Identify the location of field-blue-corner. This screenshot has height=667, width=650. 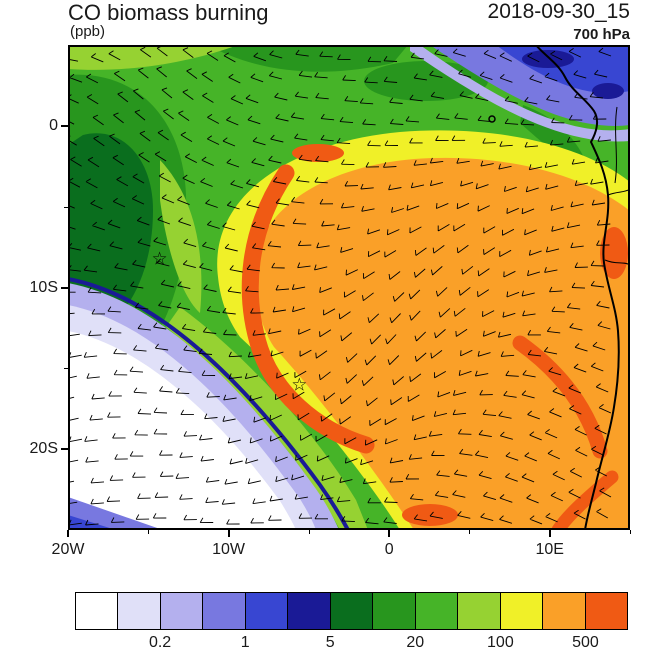
(92, 522).